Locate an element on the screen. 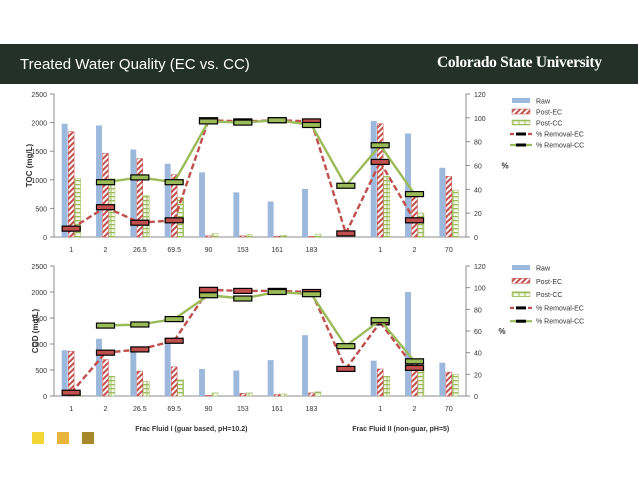 This screenshot has width=638, height=479. group-label-frac-fluid-1: Frac Fluid I (guar based, pH=10.2) is located at coordinates (191, 429).